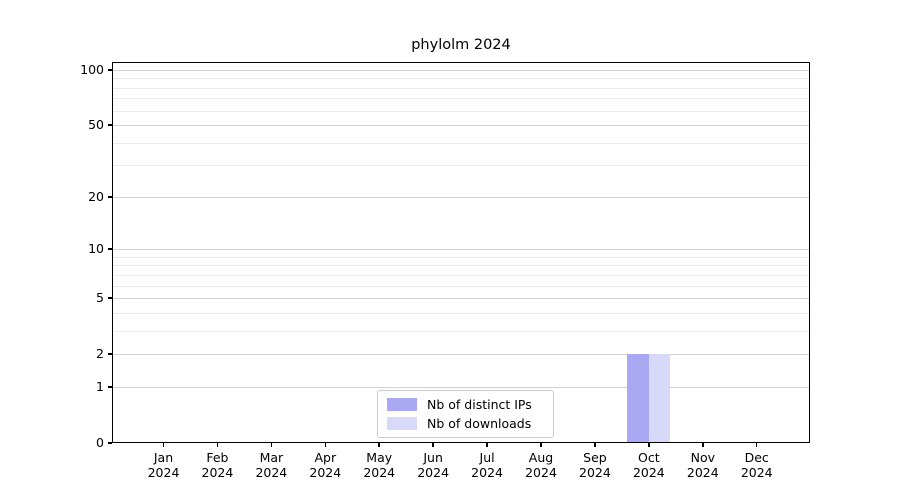 This screenshot has height=500, width=900. What do you see at coordinates (379, 465) in the screenshot?
I see `x-tick-label: May 2024` at bounding box center [379, 465].